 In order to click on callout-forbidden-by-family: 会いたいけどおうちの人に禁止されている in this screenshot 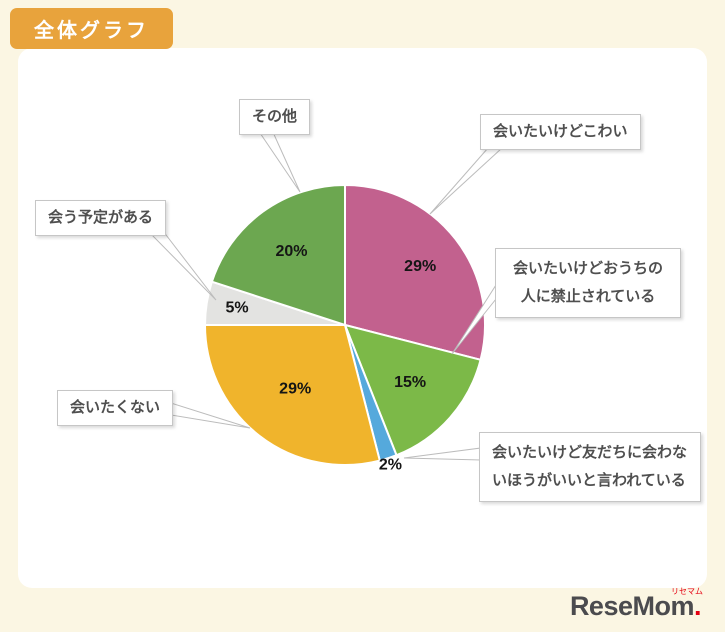, I will do `click(588, 283)`.